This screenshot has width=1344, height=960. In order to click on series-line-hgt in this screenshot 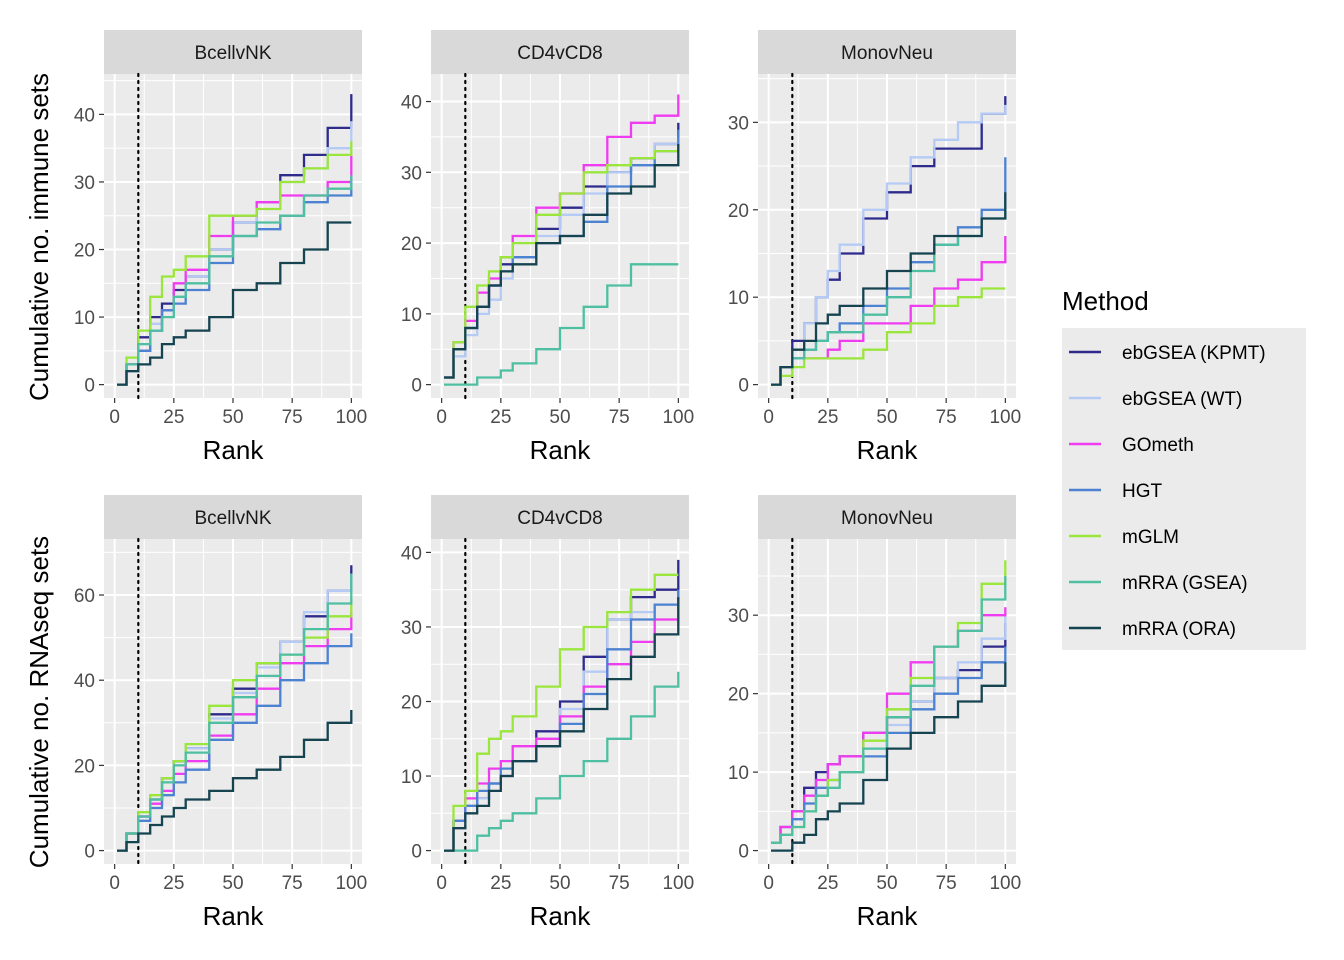, I will do `click(235, 742)`.